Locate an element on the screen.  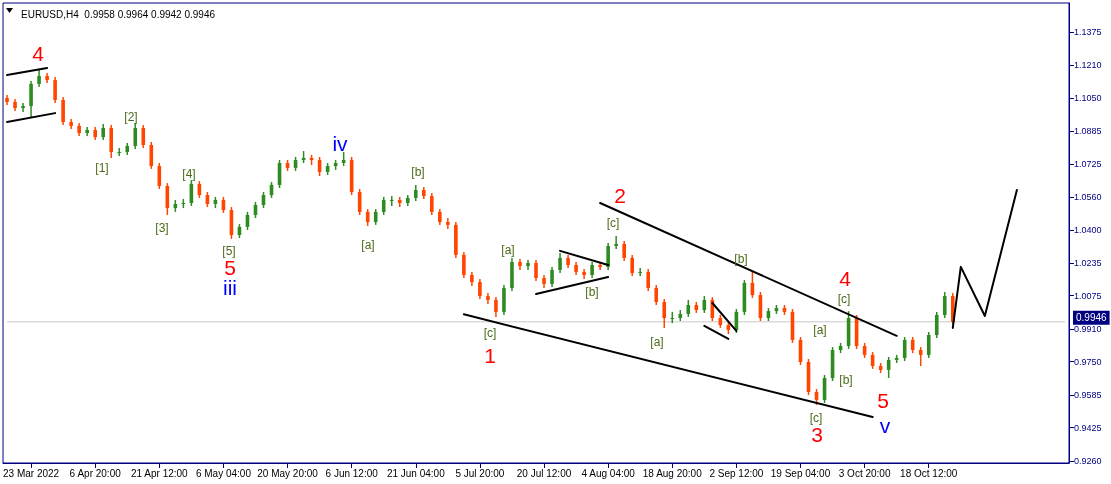
x-tick-label: 2 Sep 12:00 is located at coordinates (736, 473).